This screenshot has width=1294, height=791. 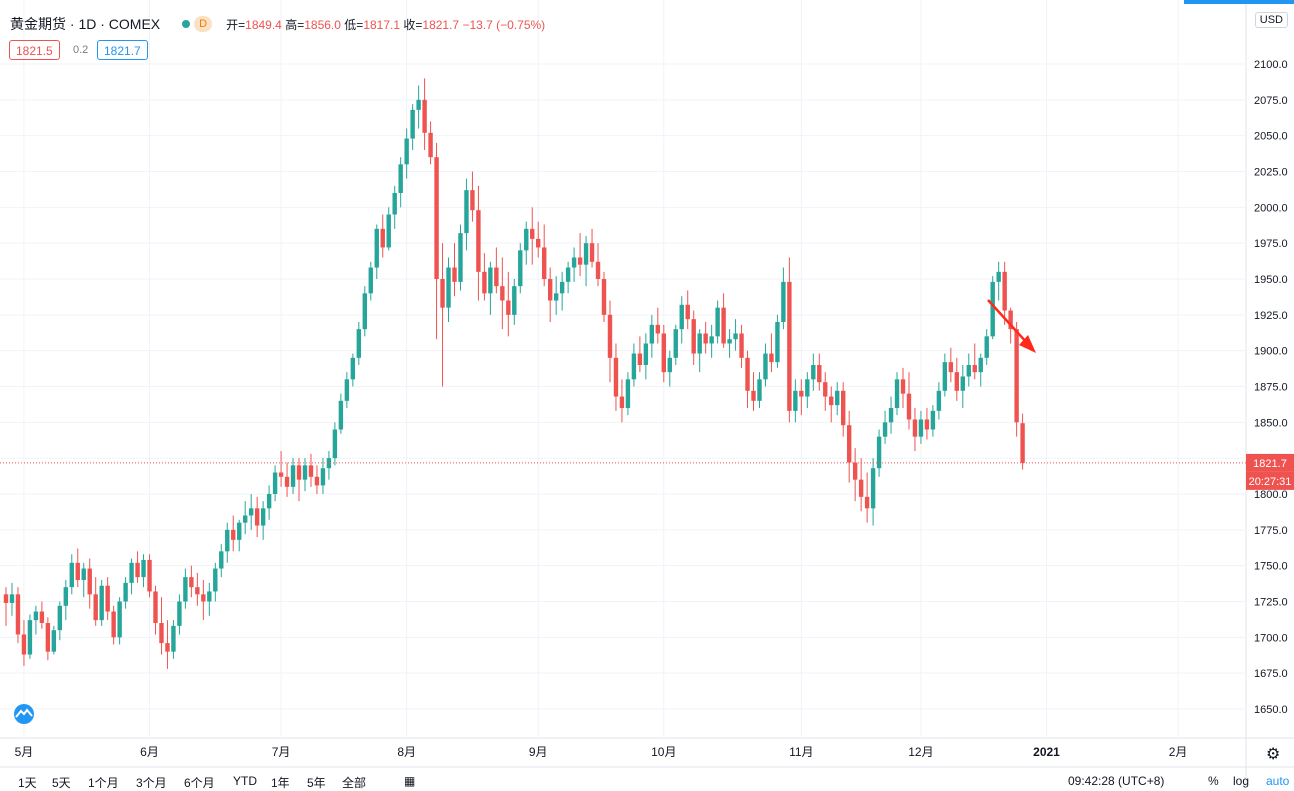 What do you see at coordinates (122, 50) in the screenshot?
I see `buy-price-button: 1821.7` at bounding box center [122, 50].